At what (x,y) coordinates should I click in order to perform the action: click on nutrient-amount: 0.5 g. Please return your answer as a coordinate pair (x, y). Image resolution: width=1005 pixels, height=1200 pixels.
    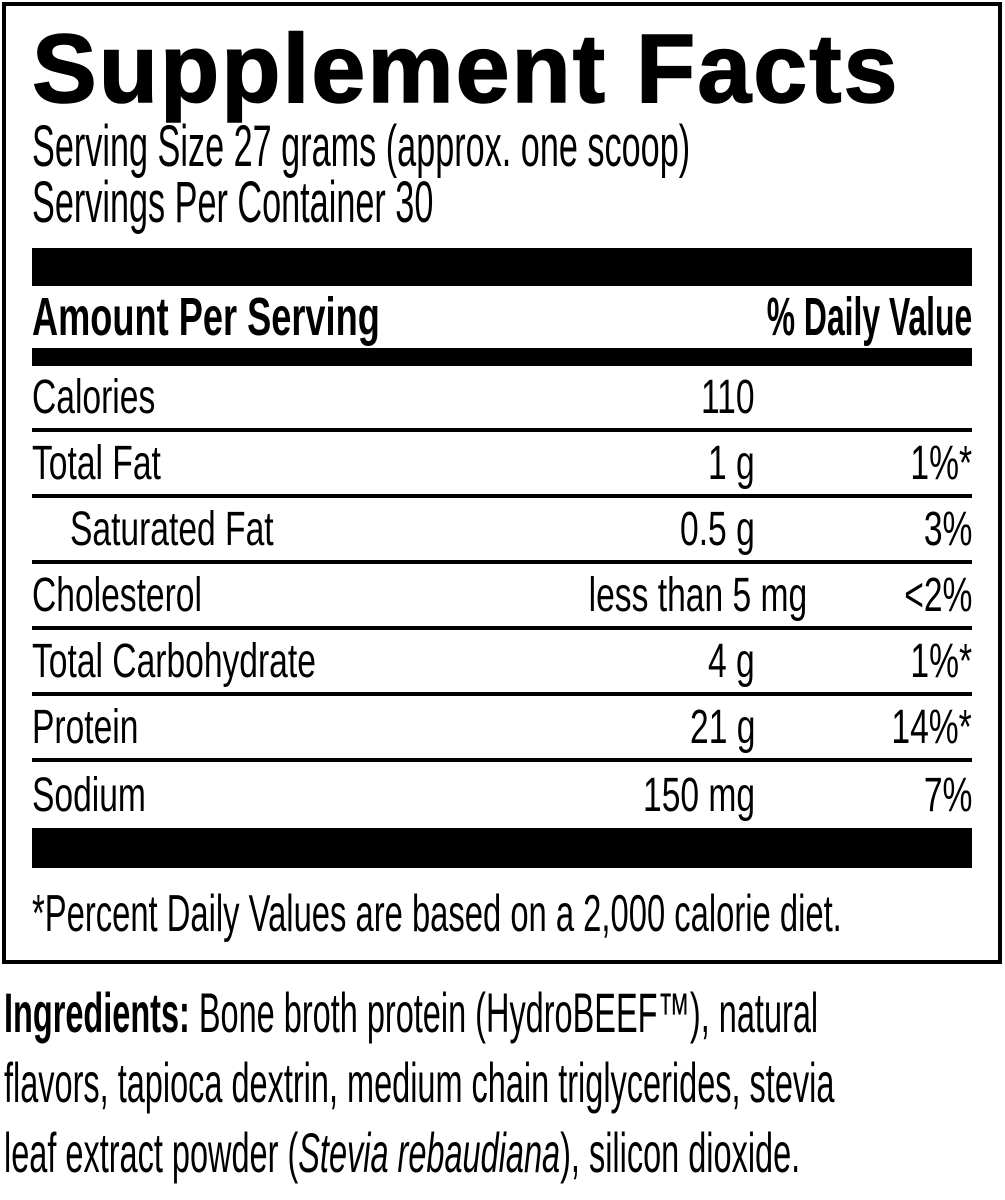
    Looking at the image, I should click on (717, 529).